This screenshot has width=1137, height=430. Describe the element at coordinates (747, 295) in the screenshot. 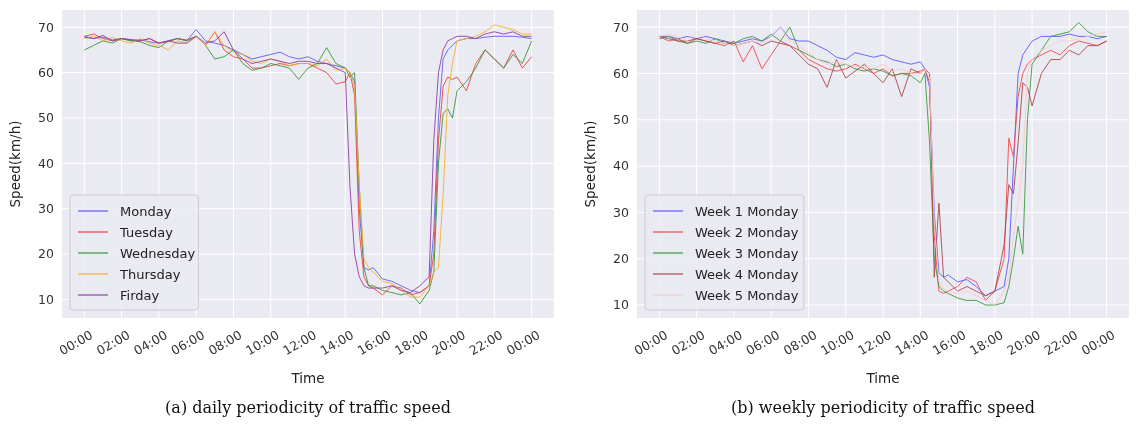

I see `legend-label: Week 5 Monday` at that location.